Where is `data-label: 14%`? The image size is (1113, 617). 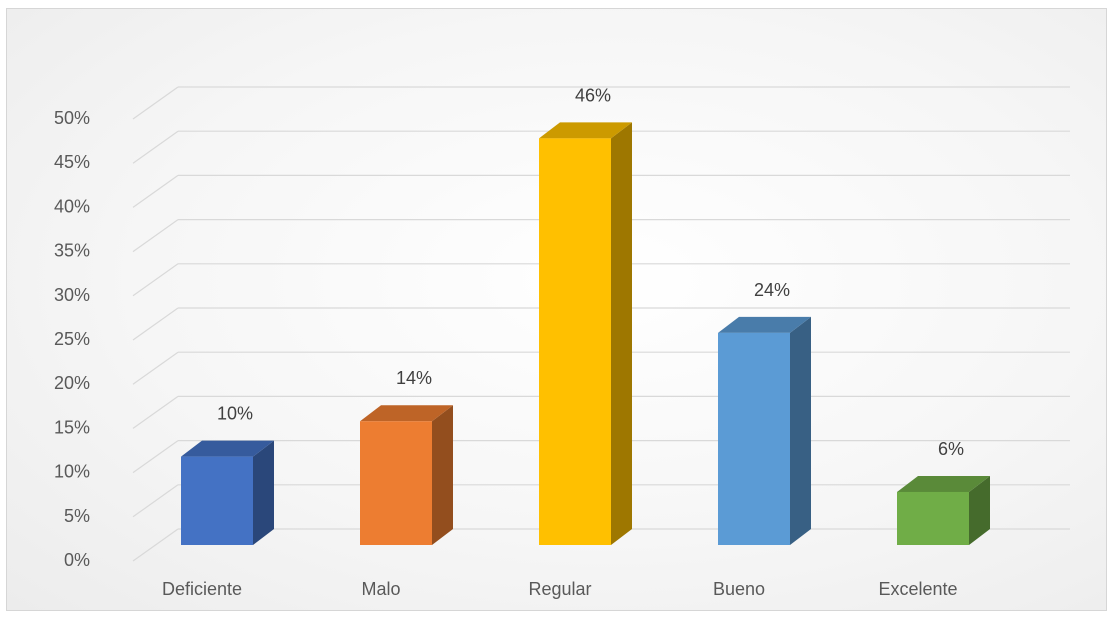
data-label: 14% is located at coordinates (414, 378).